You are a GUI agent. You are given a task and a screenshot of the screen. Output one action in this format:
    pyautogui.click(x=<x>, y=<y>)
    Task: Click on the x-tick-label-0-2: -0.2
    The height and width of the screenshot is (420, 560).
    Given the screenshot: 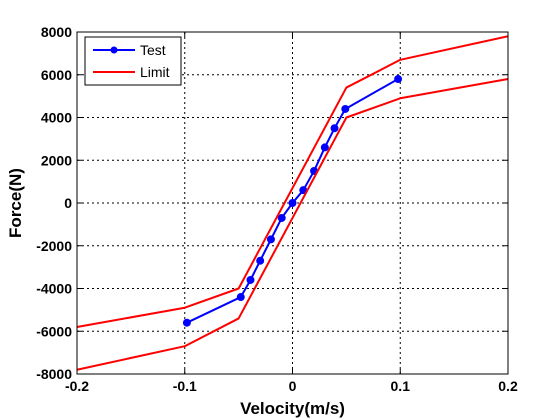 What is the action you would take?
    pyautogui.click(x=77, y=386)
    